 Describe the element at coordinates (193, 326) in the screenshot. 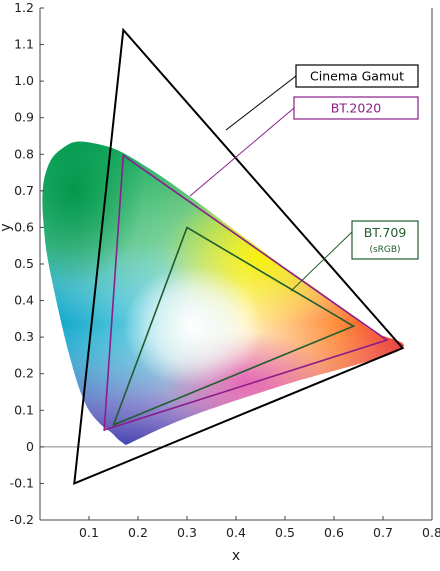

I see `white-point-glow` at that location.